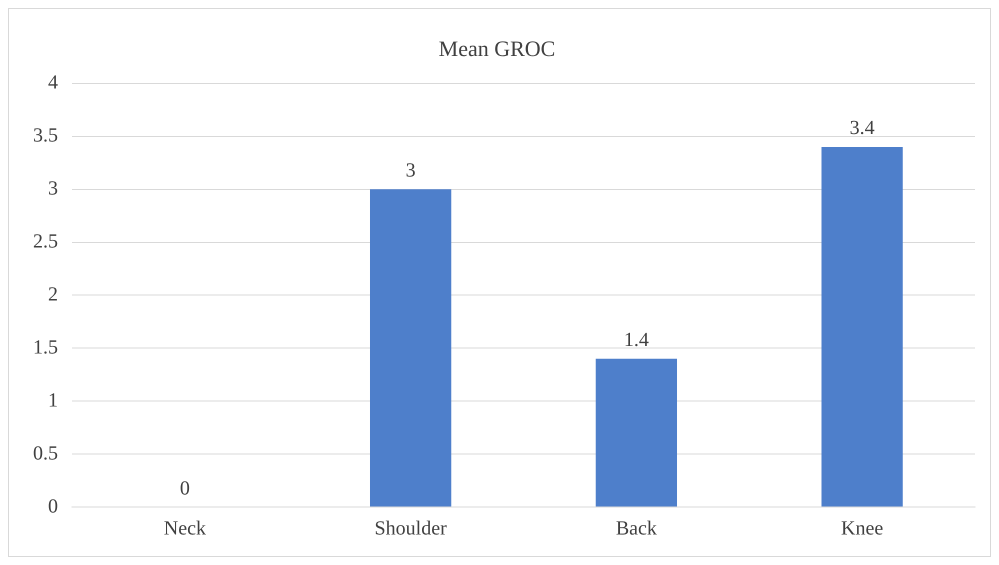 Image resolution: width=999 pixels, height=565 pixels. What do you see at coordinates (53, 83) in the screenshot?
I see `y-tick-label: 4` at bounding box center [53, 83].